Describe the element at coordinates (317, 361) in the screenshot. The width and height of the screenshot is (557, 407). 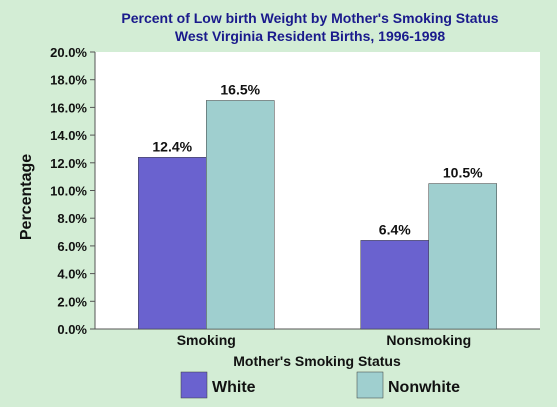
I see `x-axis-label: Mother's Smoking Status` at that location.